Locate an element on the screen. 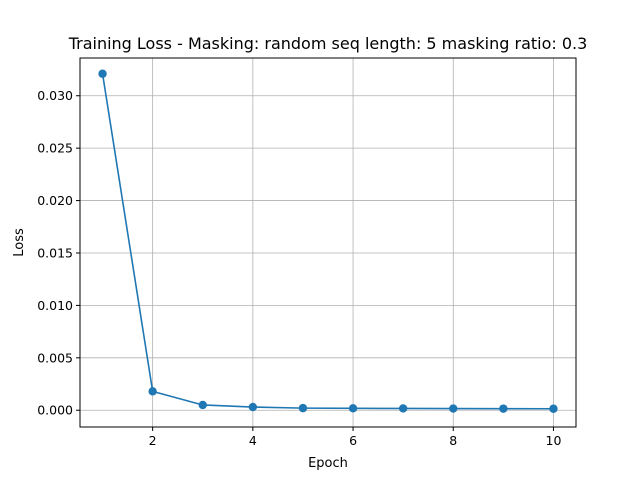  x-tick-label: 10 is located at coordinates (554, 440).